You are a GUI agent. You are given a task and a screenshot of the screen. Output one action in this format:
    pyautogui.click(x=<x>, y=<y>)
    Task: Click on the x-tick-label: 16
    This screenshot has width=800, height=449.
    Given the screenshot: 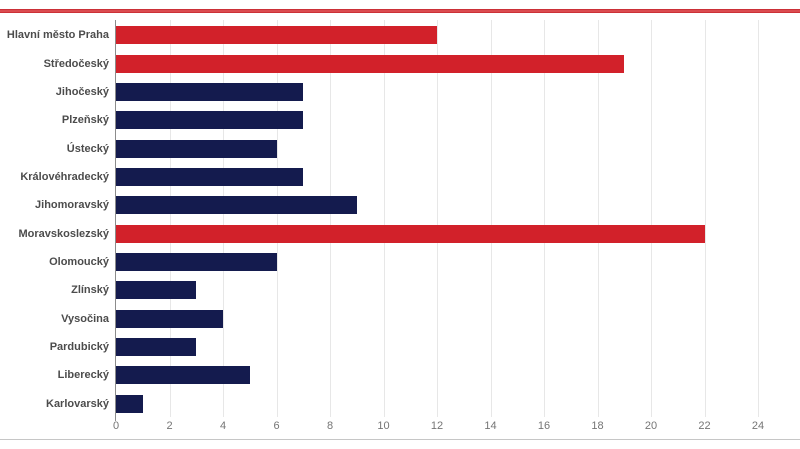 What is the action you would take?
    pyautogui.click(x=544, y=426)
    